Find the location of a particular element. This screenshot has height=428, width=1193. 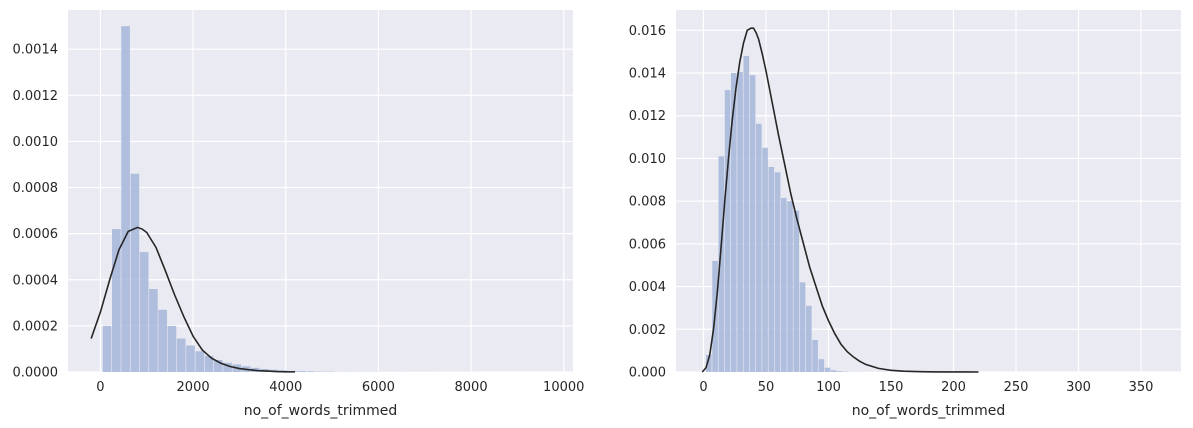

y-tick-label: 0.0012 is located at coordinates (36, 96).